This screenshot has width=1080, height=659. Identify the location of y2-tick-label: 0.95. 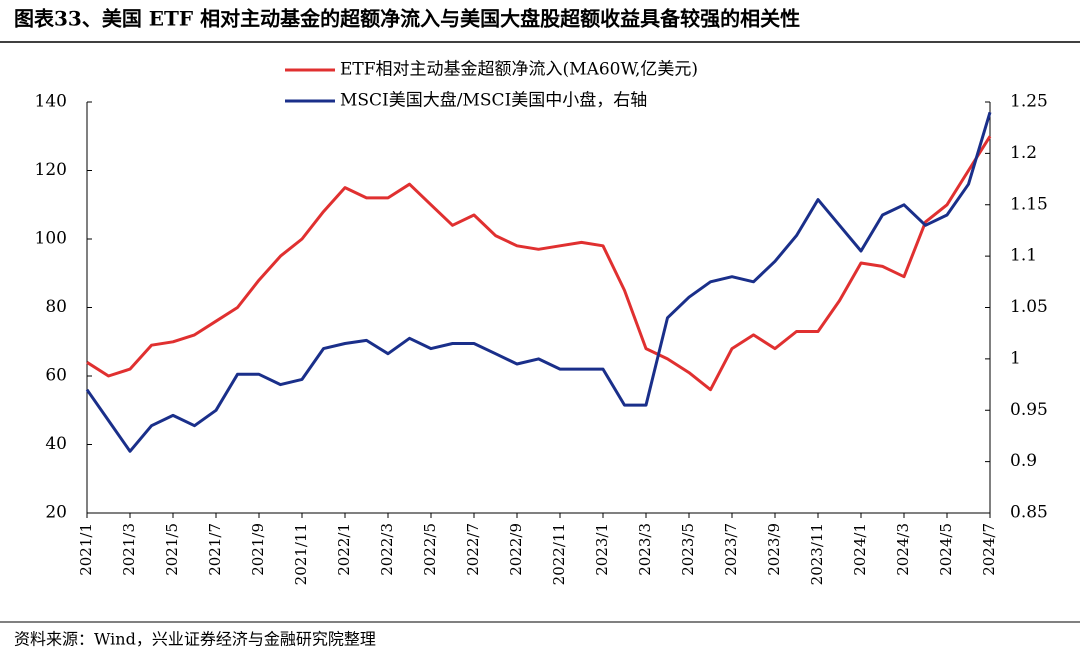
(1029, 410).